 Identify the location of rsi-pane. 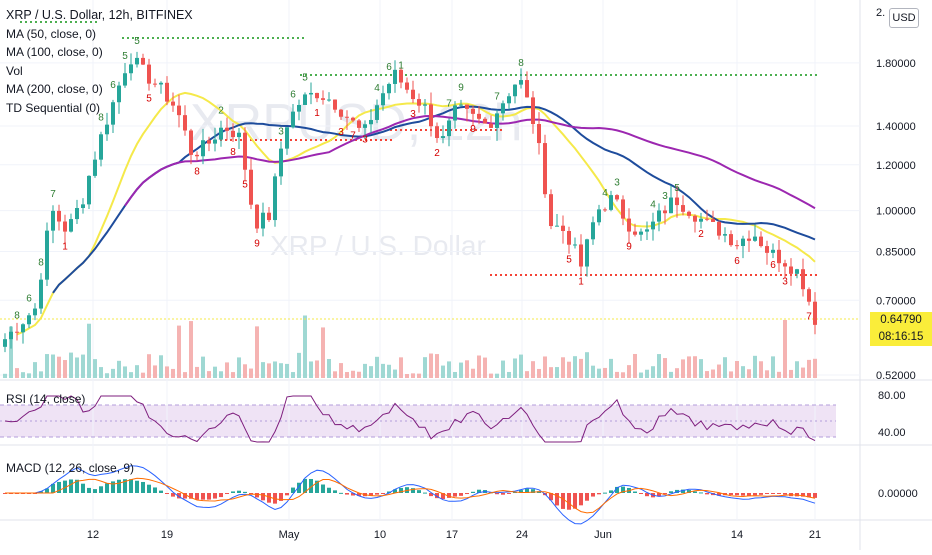
(410, 419).